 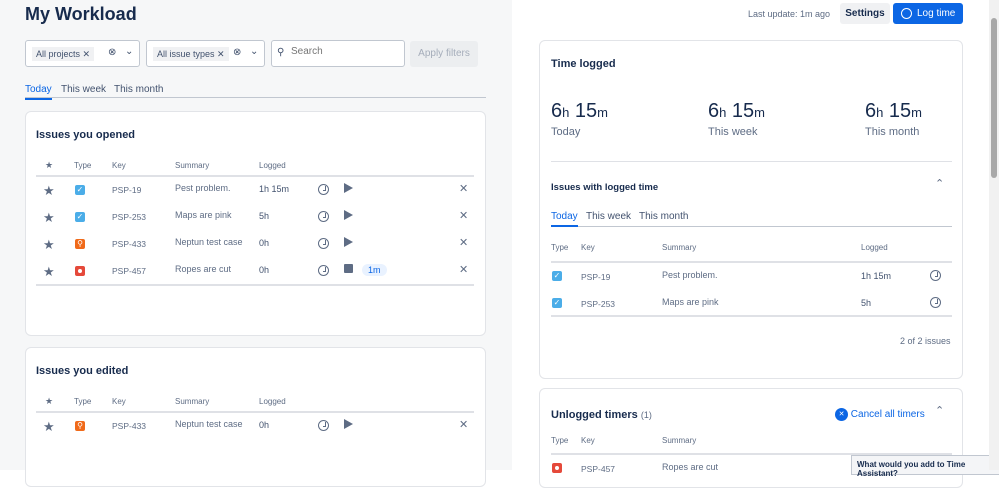 I want to click on project-chip: All projects ✕, so click(x=63, y=54).